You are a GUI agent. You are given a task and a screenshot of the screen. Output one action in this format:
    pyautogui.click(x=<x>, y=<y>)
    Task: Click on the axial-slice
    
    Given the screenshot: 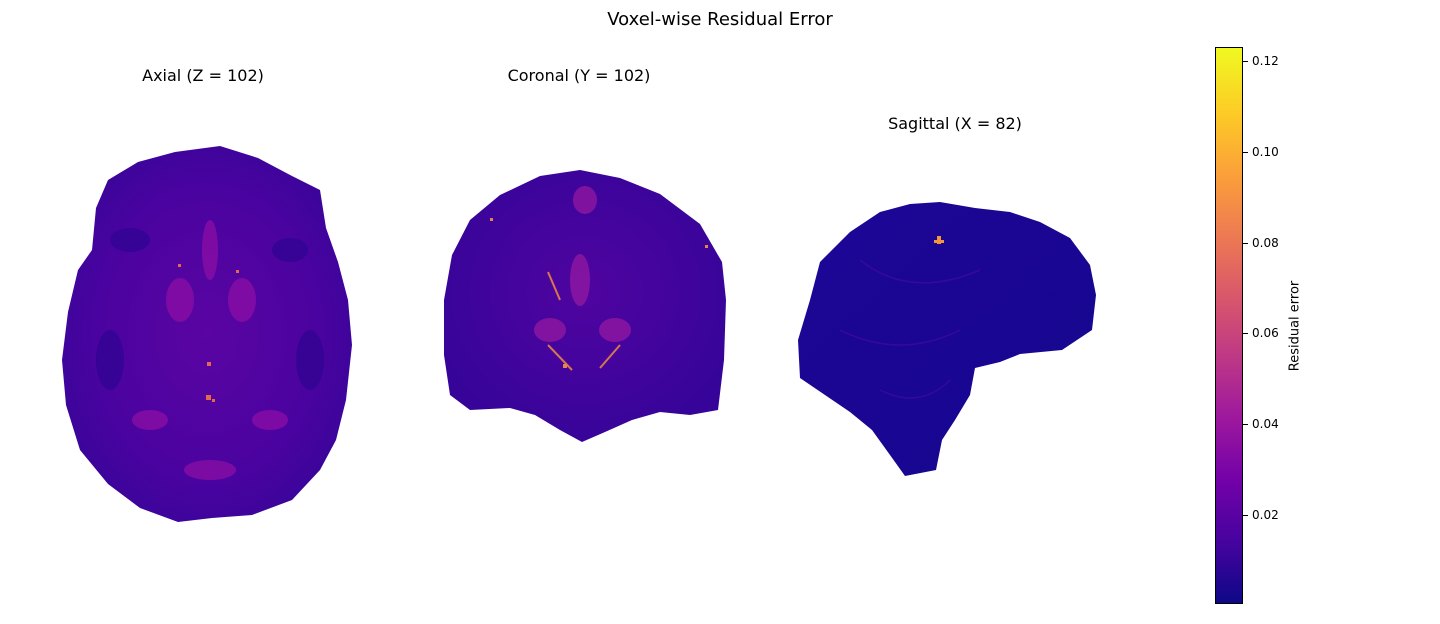 What is the action you would take?
    pyautogui.click(x=207, y=334)
    